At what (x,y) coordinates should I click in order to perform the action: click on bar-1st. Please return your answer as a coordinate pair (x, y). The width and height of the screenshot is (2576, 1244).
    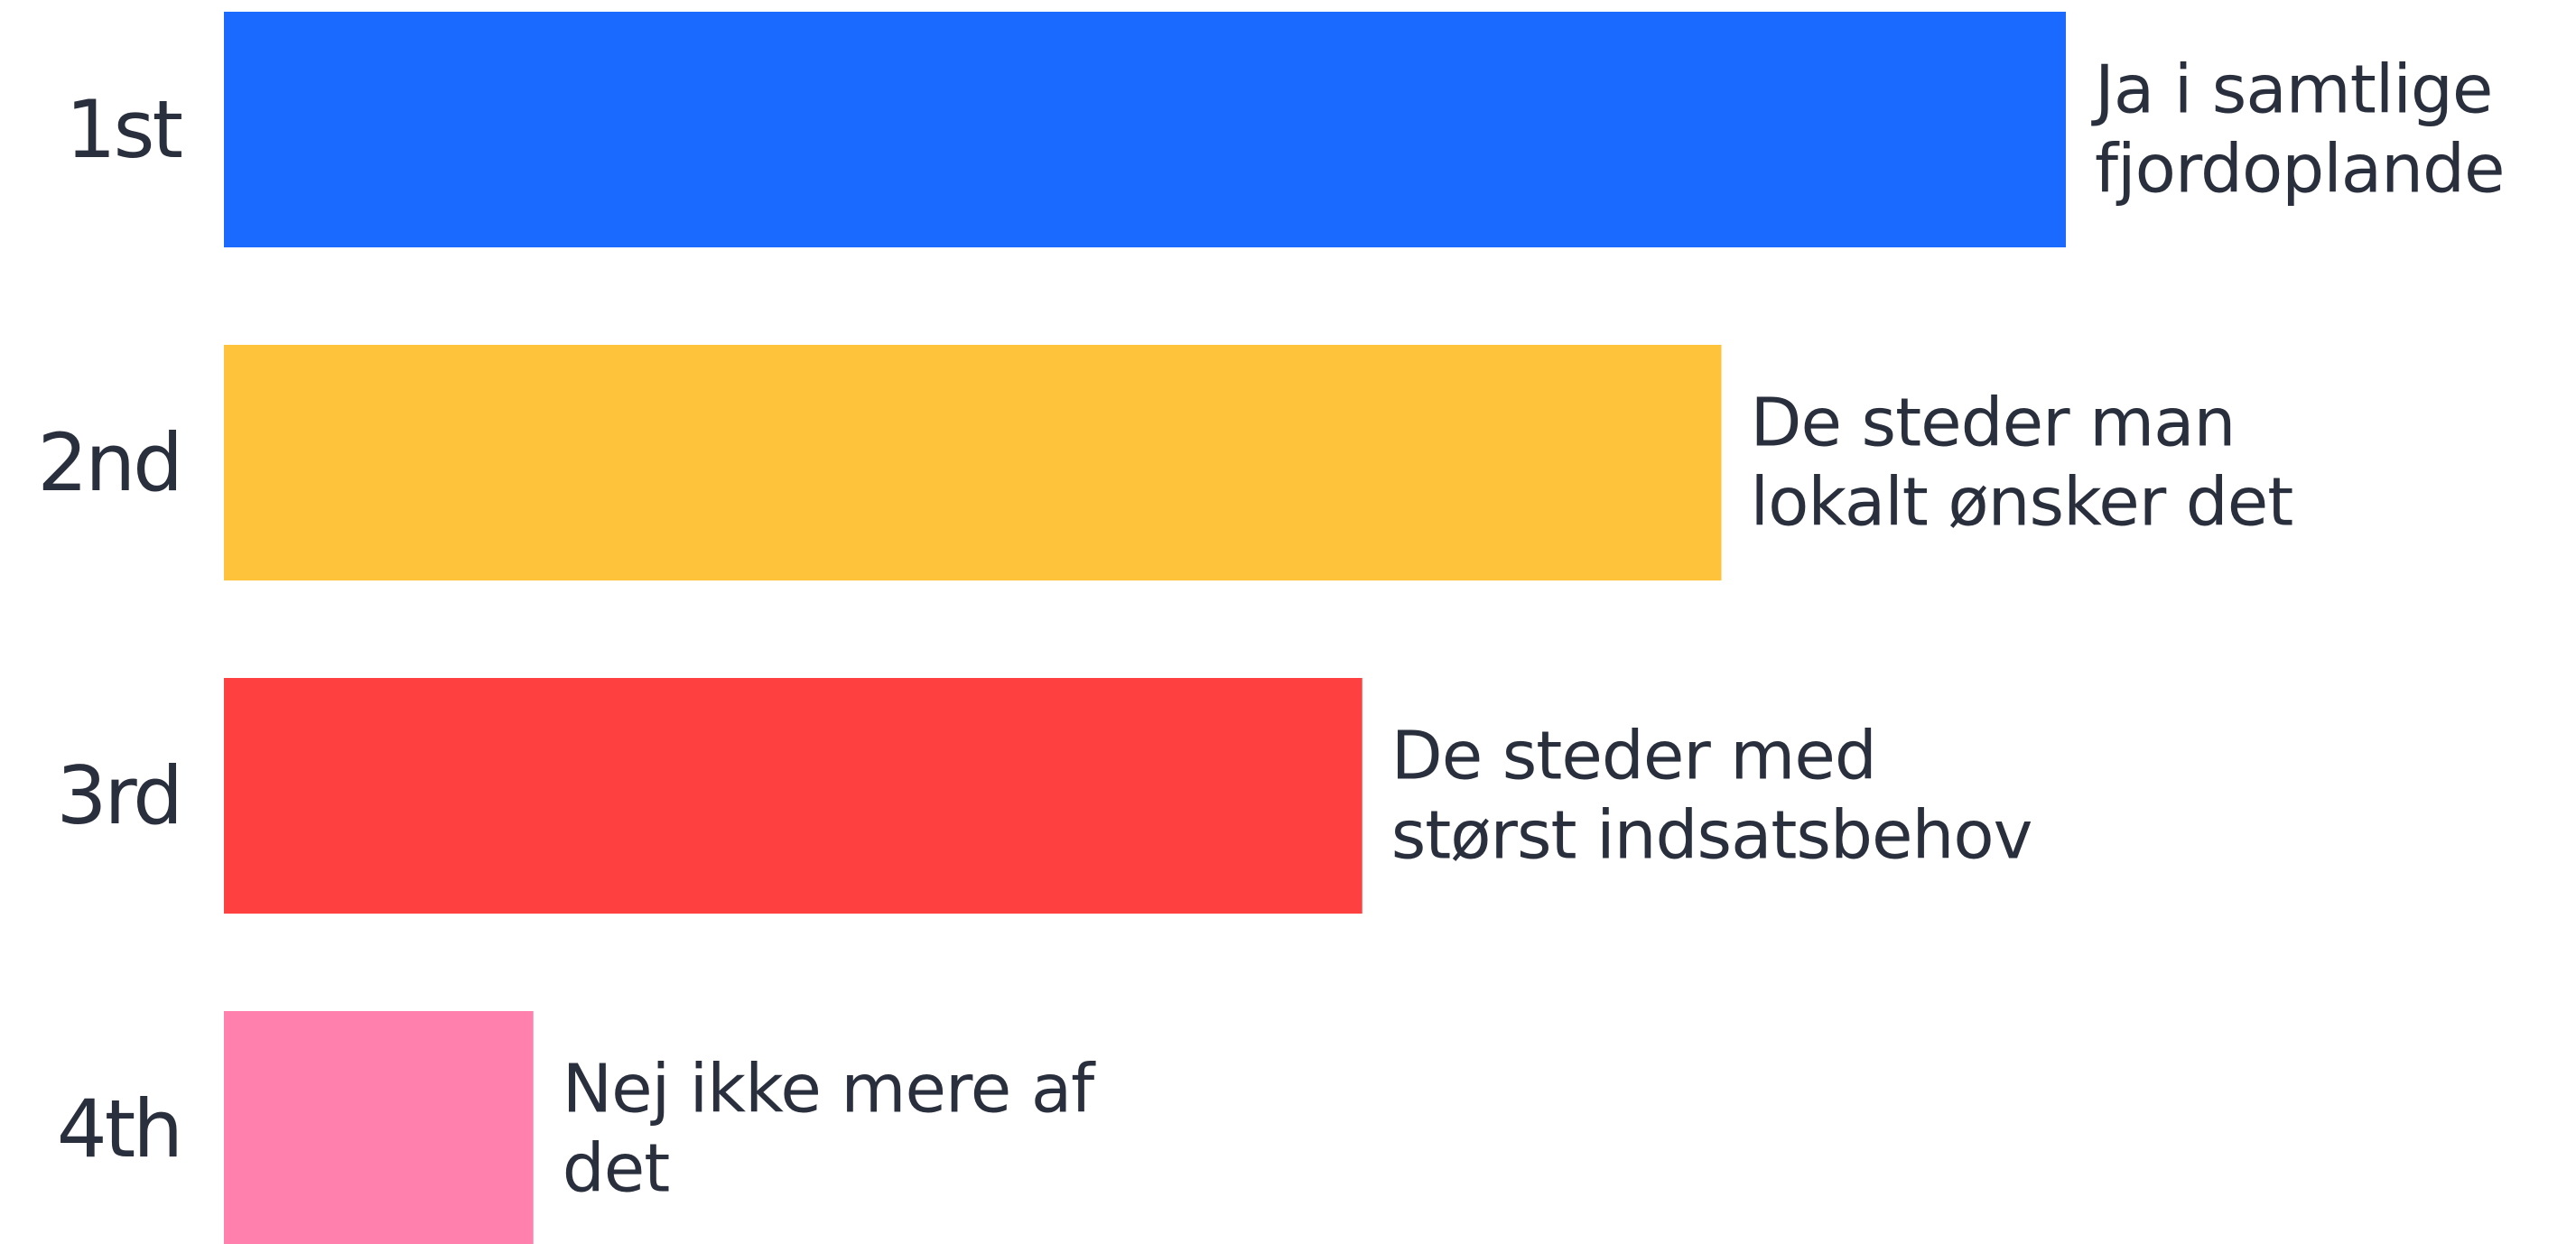
    Looking at the image, I should click on (1145, 129).